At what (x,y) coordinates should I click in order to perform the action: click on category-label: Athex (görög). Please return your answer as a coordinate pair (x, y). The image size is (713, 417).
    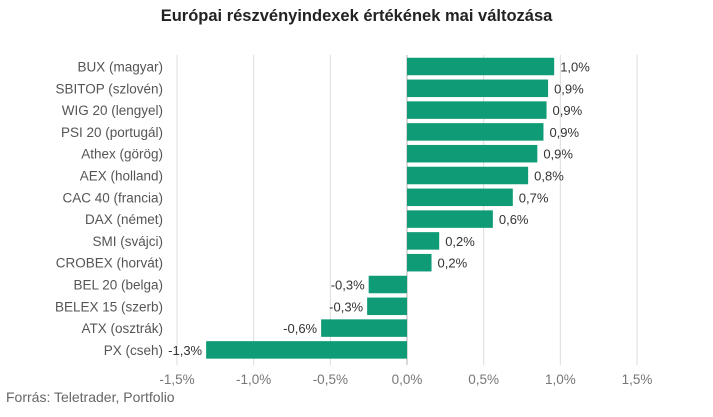
    Looking at the image, I should click on (122, 154).